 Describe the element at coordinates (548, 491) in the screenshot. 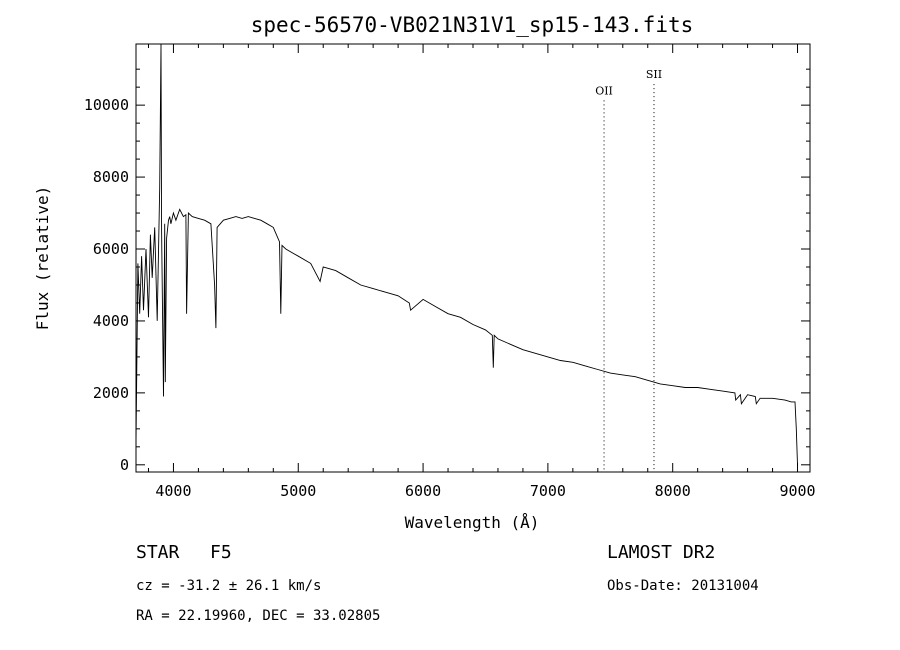

I see `x-tick-label: 7000` at that location.